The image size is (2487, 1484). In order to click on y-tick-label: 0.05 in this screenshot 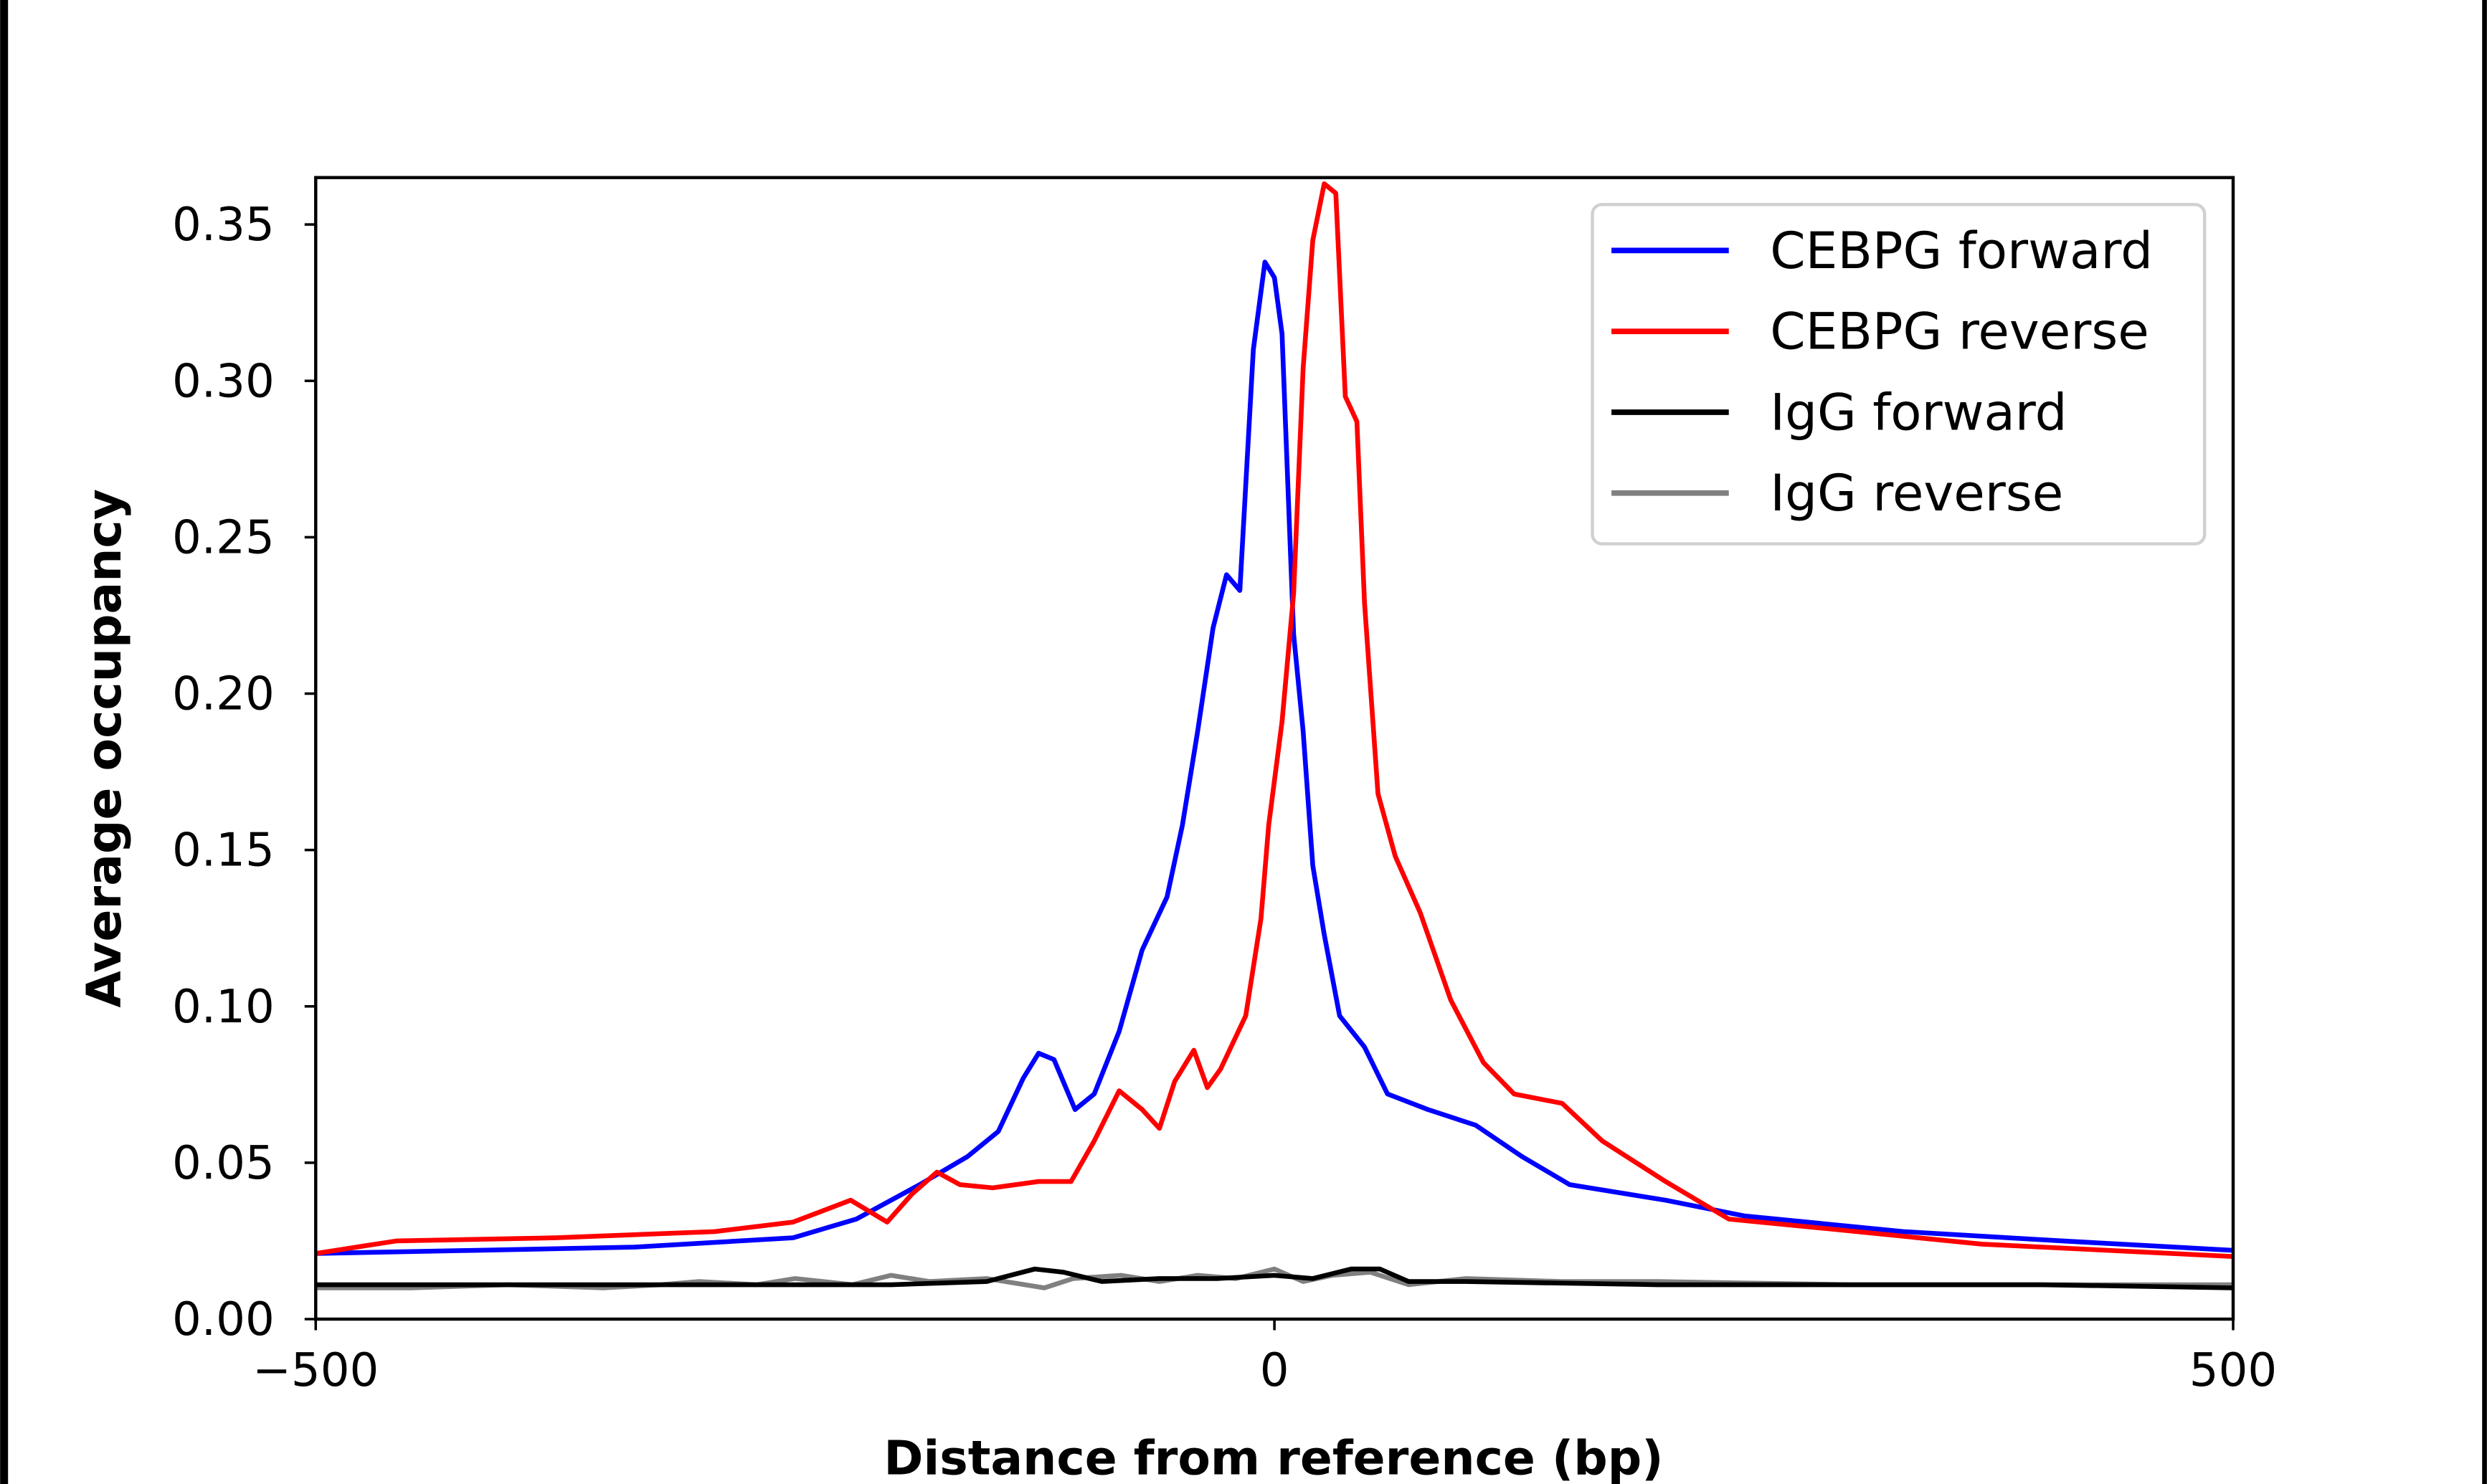, I will do `click(223, 1163)`.